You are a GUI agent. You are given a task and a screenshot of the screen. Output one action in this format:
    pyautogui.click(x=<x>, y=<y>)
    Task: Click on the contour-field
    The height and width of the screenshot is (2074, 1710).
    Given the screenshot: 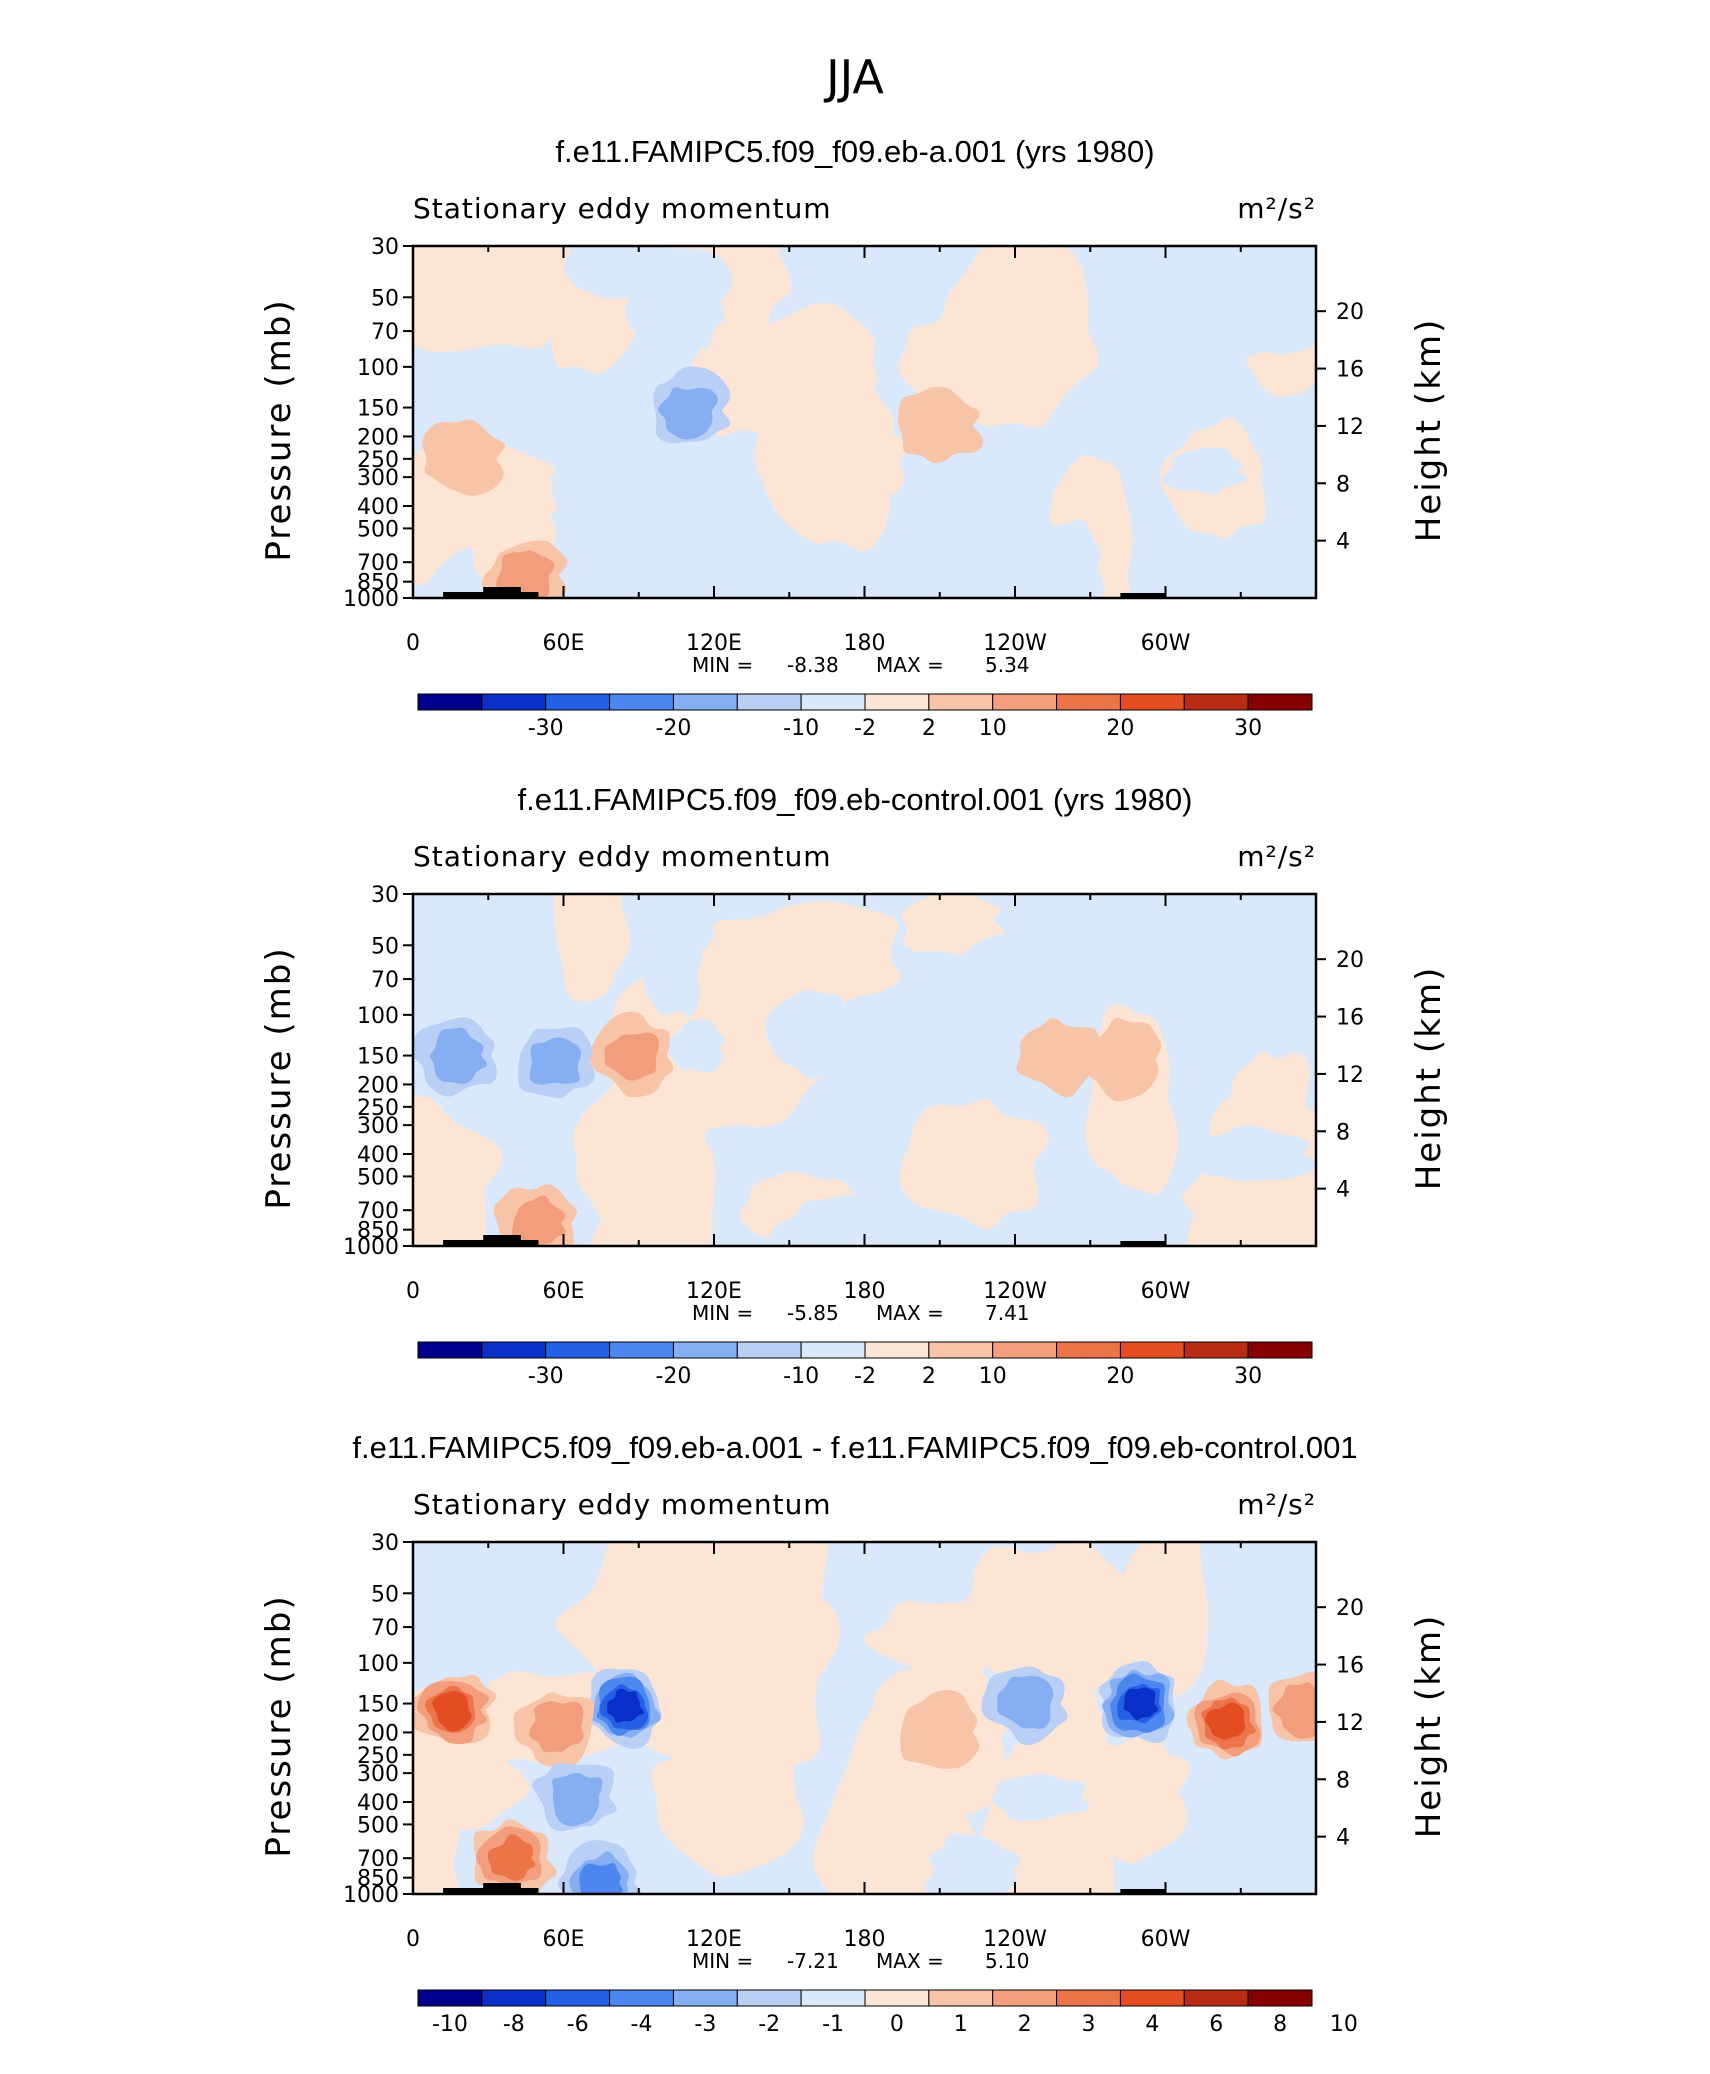 What is the action you would take?
    pyautogui.click(x=864, y=1718)
    